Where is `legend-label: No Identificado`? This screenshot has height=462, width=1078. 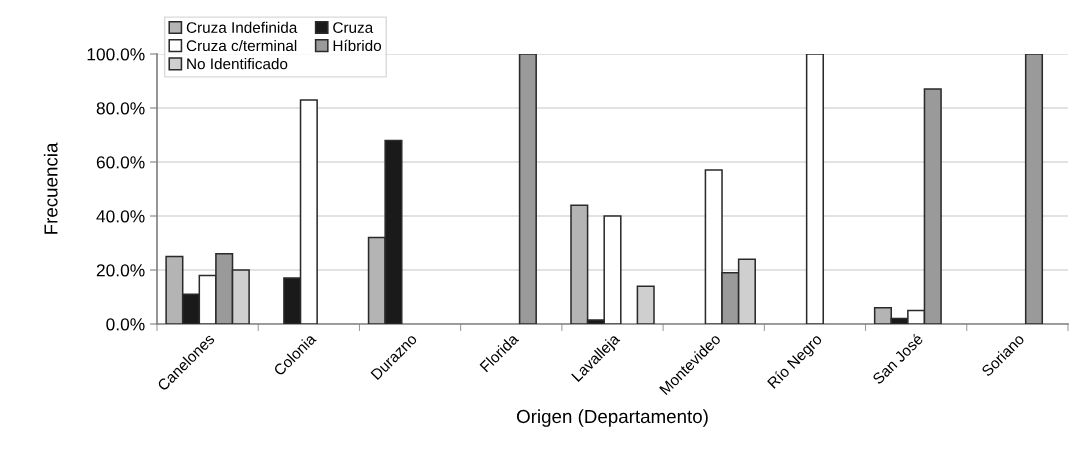
legend-label: No Identificado is located at coordinates (237, 64).